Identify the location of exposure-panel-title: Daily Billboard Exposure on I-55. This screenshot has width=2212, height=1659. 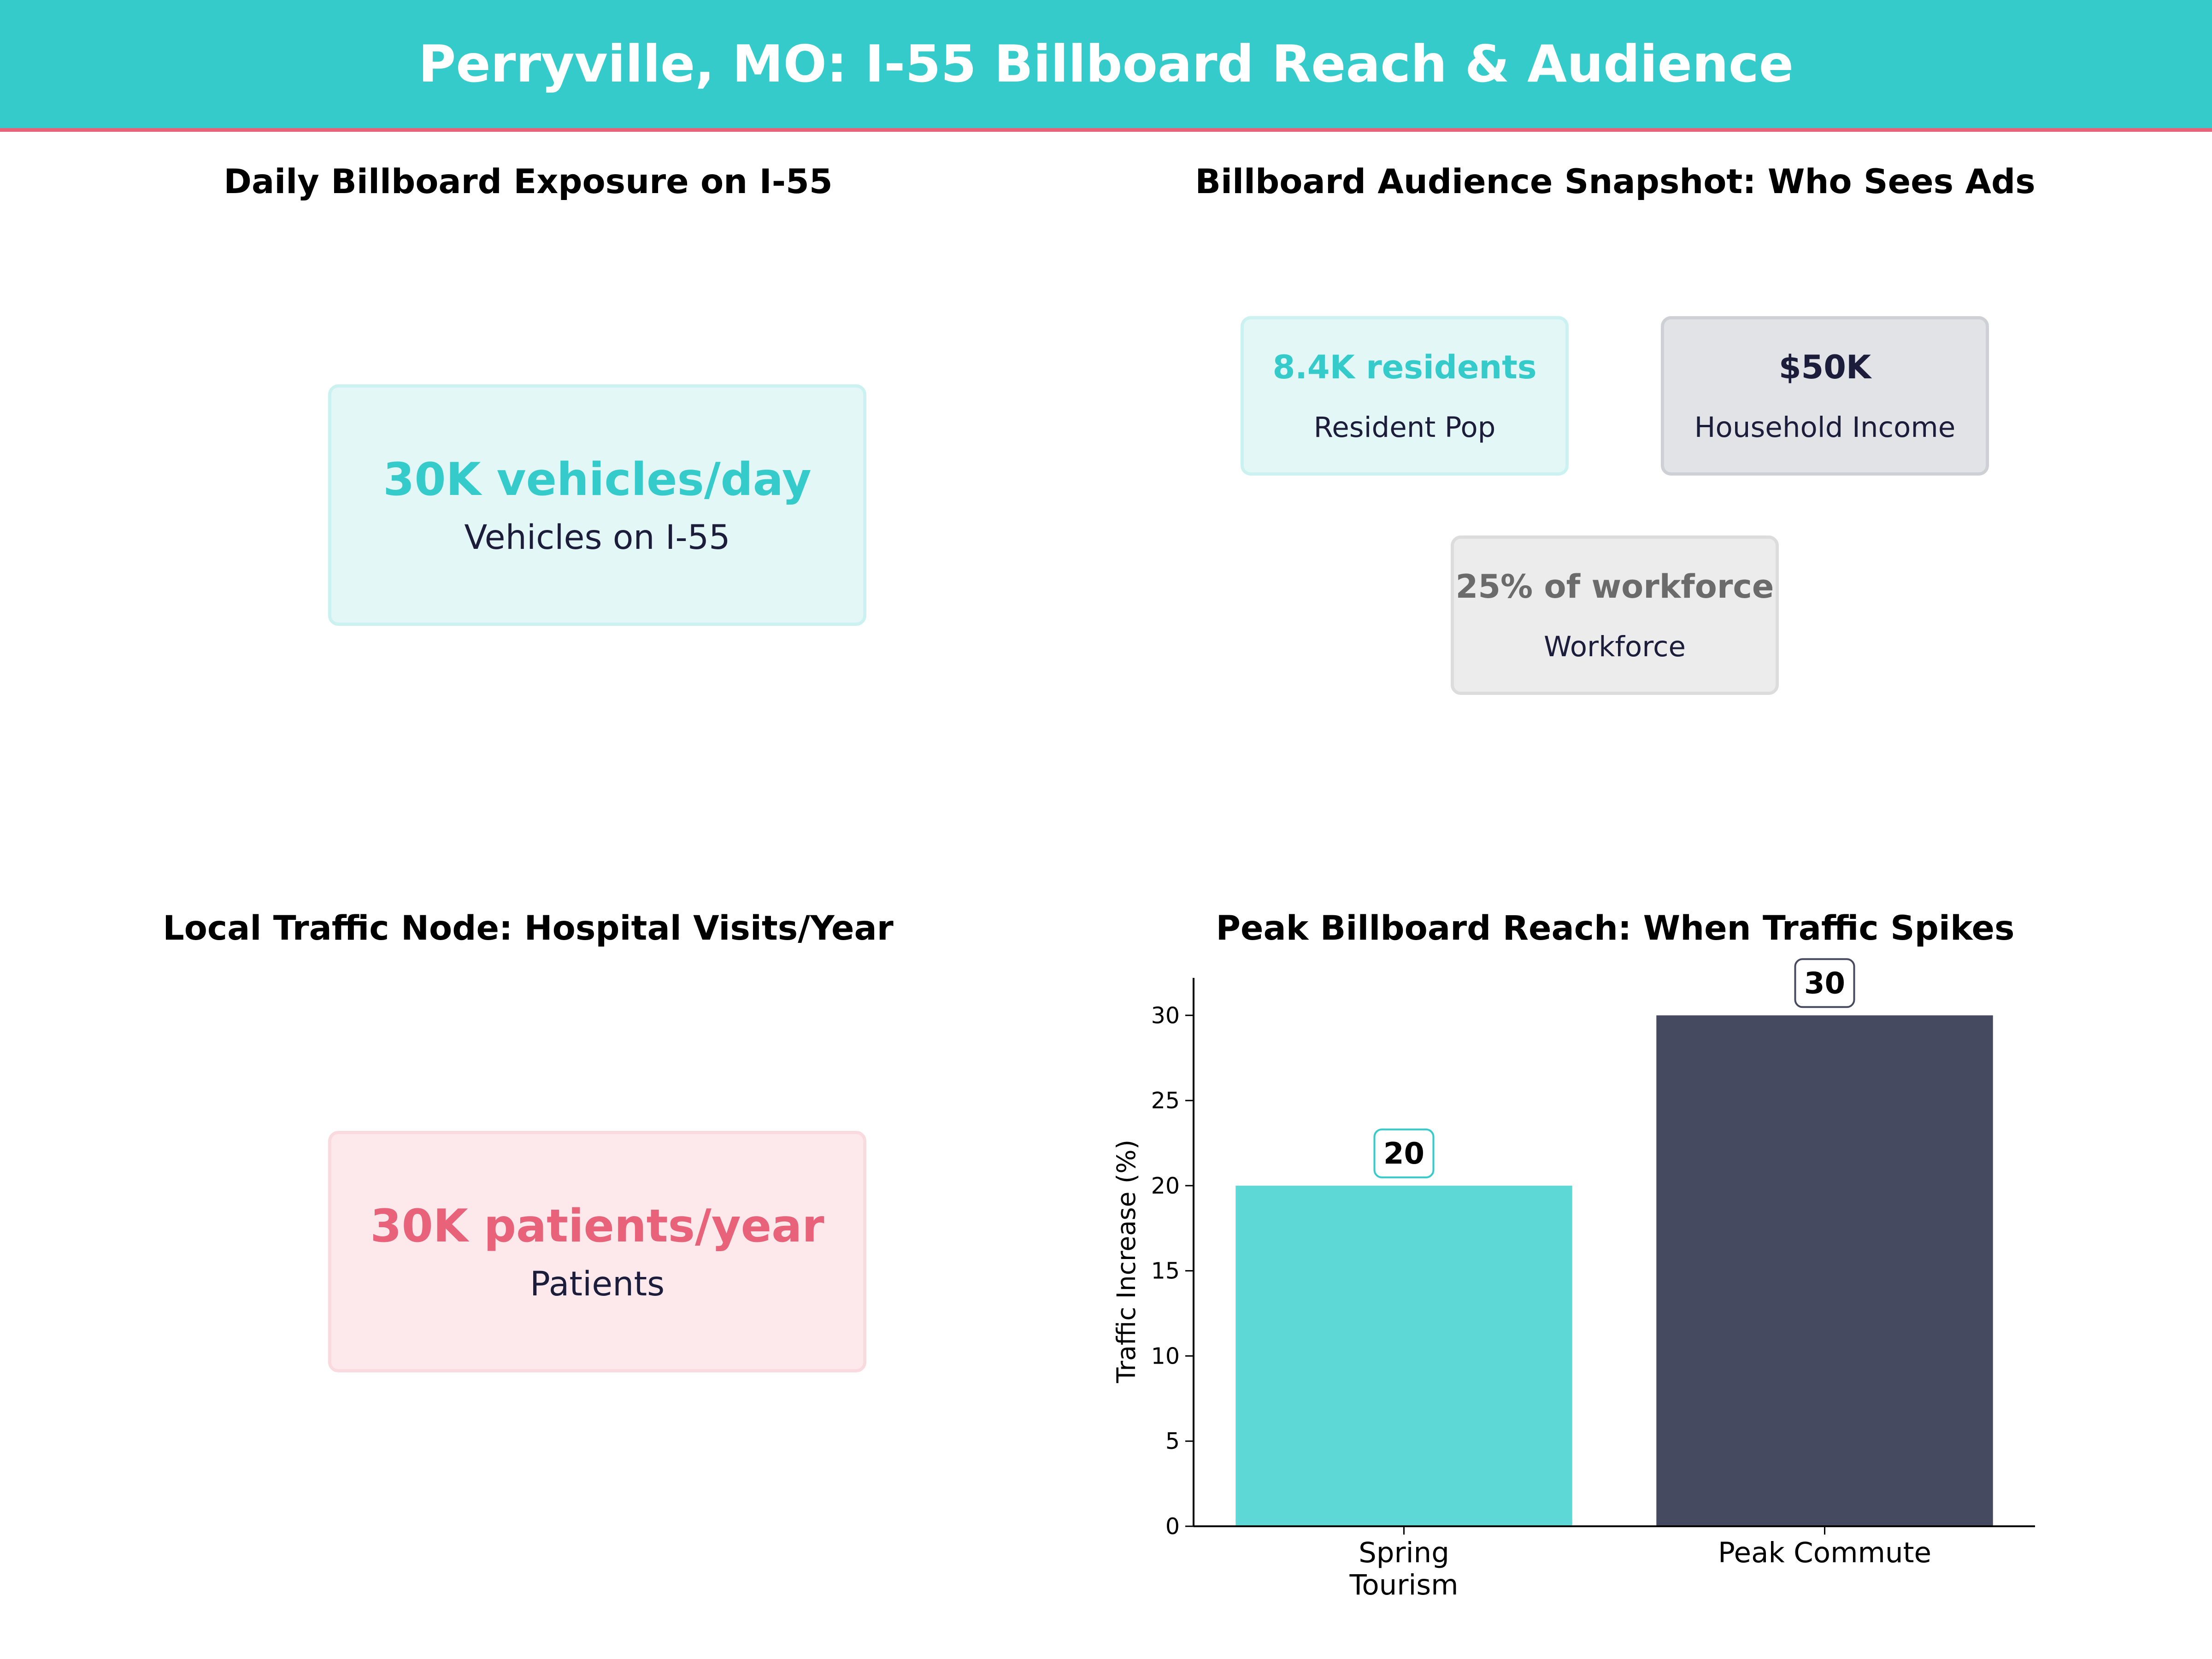
(528, 181).